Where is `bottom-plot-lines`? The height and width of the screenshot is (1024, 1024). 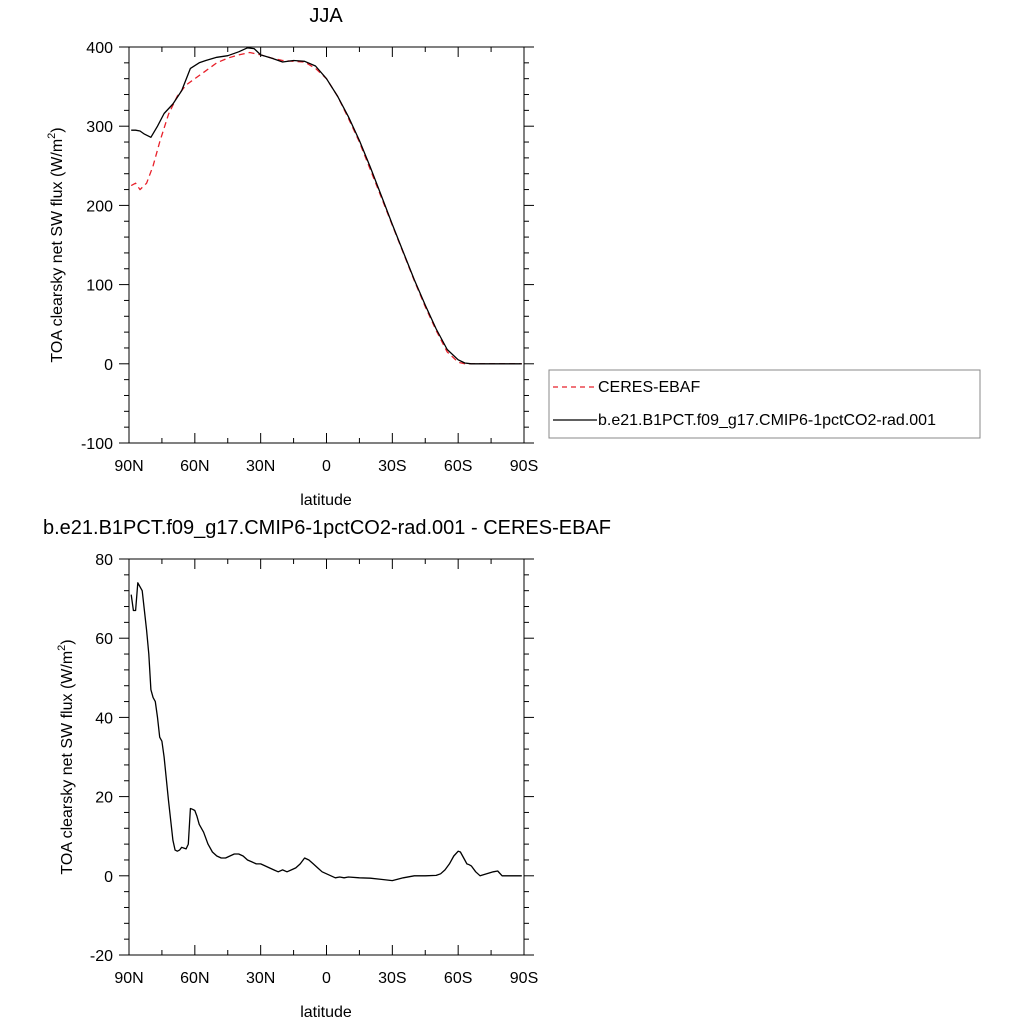
bottom-plot-lines is located at coordinates (326, 732).